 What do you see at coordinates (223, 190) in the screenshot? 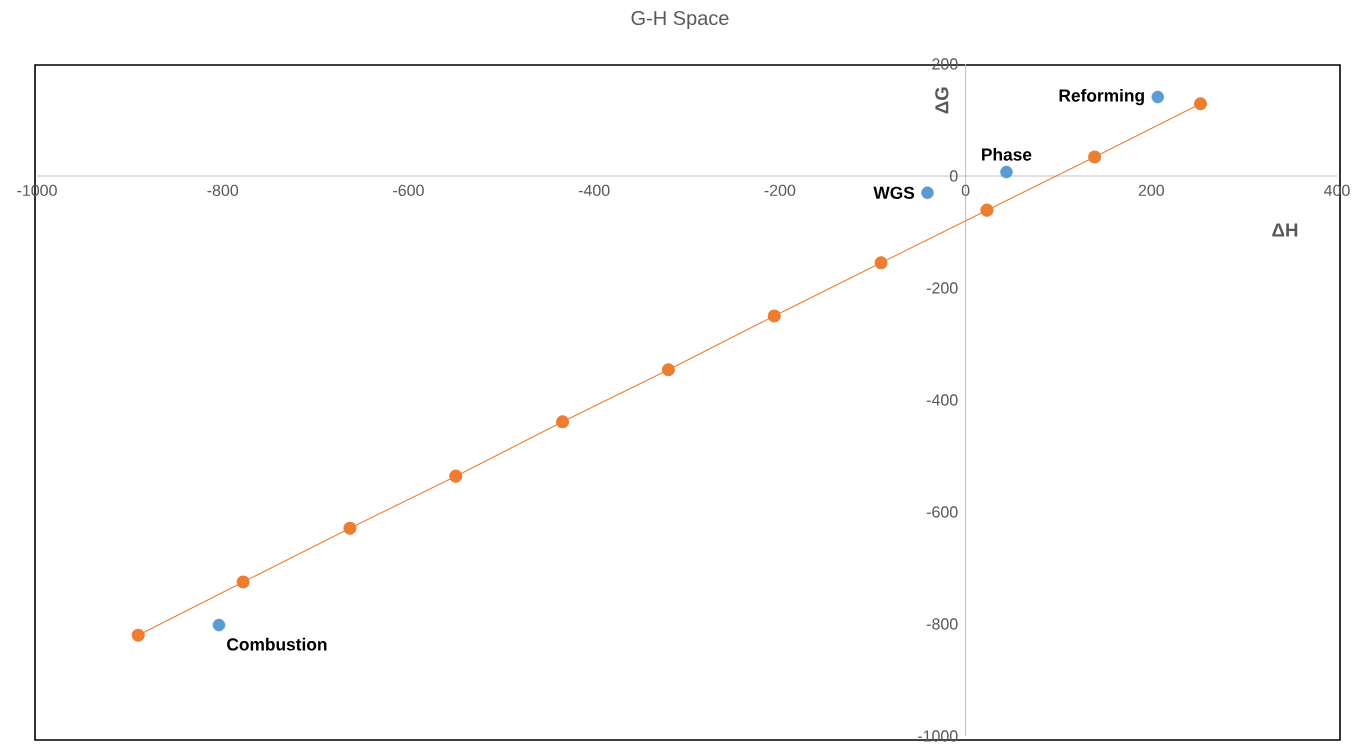
I see `x-tick-label: -800` at bounding box center [223, 190].